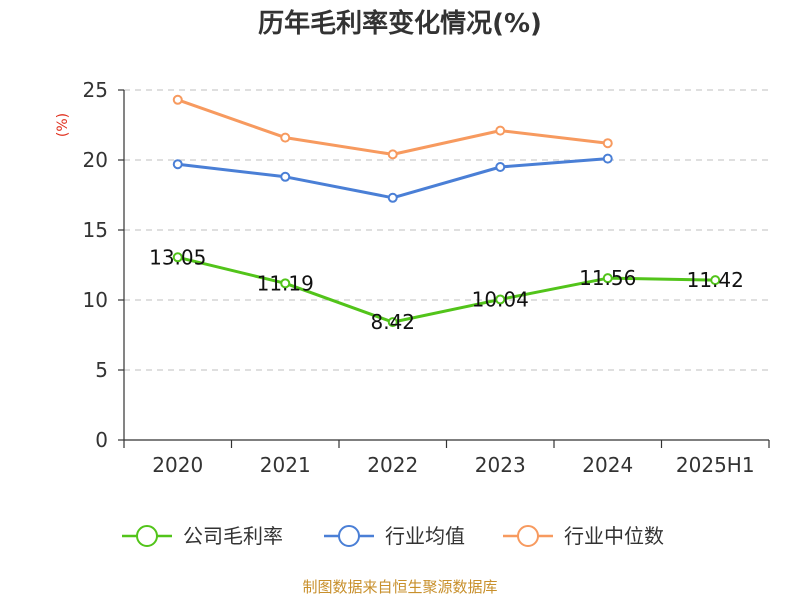 This screenshot has height=604, width=800. I want to click on y-tick-label-0: 0, so click(101, 440).